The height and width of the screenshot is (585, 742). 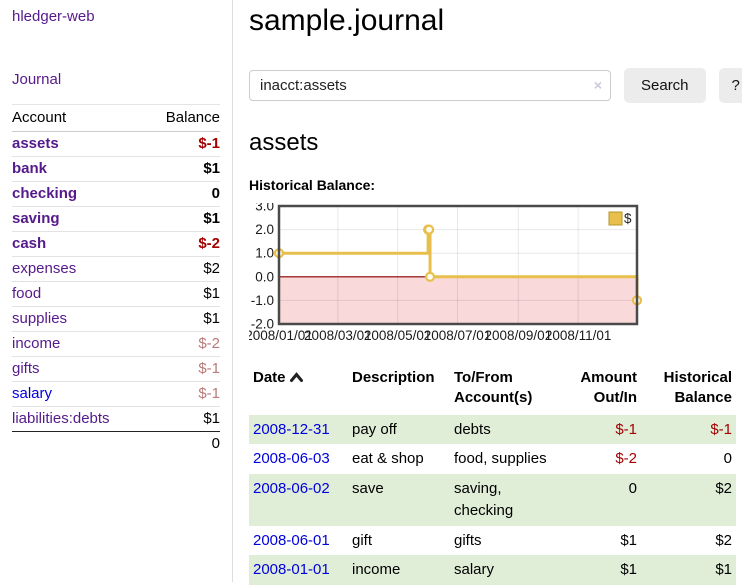 I want to click on search-input-wrap: ×, so click(x=430, y=85).